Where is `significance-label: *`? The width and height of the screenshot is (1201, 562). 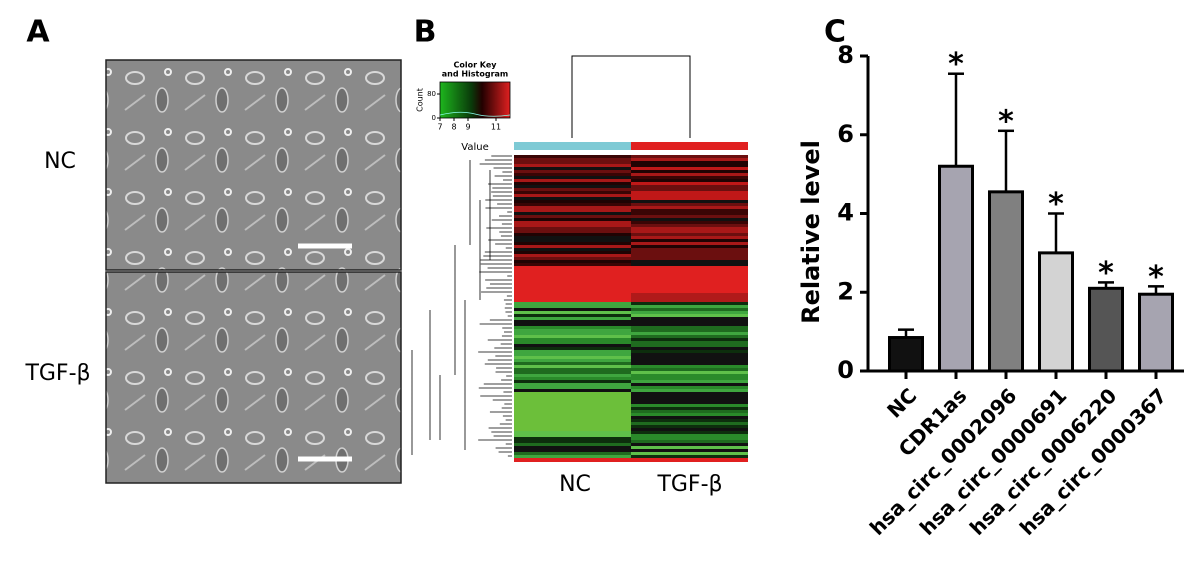
significance-label: * is located at coordinates (1156, 277).